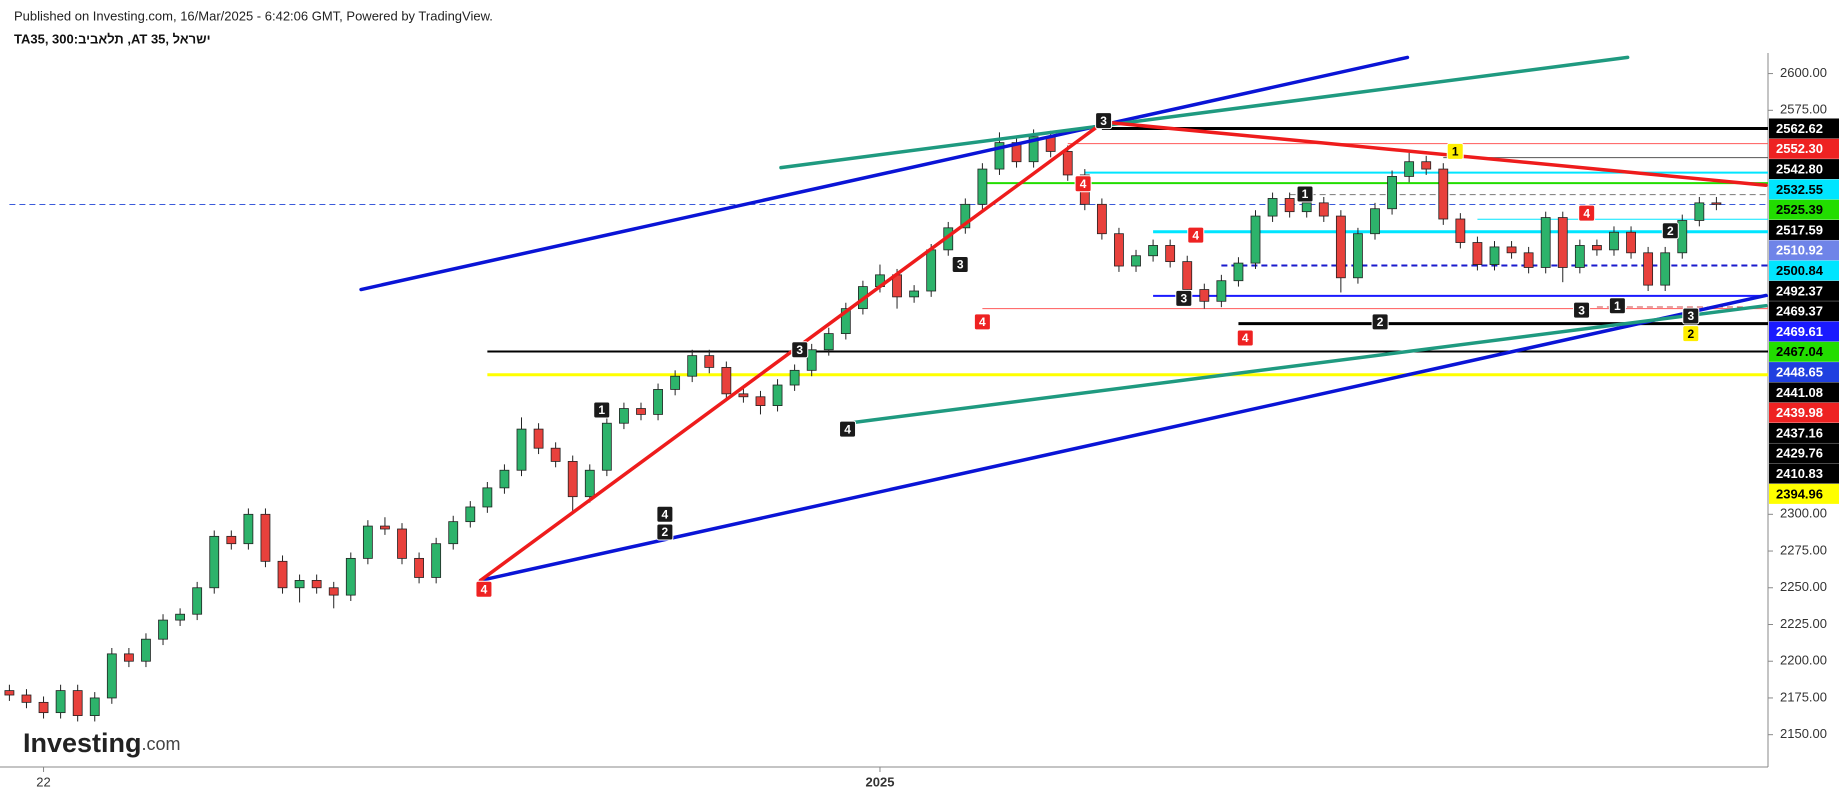  What do you see at coordinates (1799, 453) in the screenshot?
I see `price-label: 2429.76` at bounding box center [1799, 453].